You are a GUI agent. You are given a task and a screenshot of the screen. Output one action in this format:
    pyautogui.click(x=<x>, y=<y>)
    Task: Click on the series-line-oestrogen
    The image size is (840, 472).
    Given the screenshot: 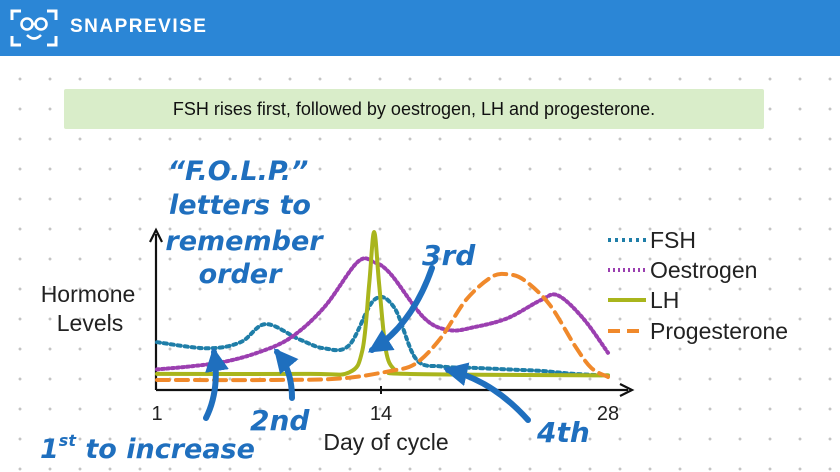 What is the action you would take?
    pyautogui.click(x=382, y=314)
    